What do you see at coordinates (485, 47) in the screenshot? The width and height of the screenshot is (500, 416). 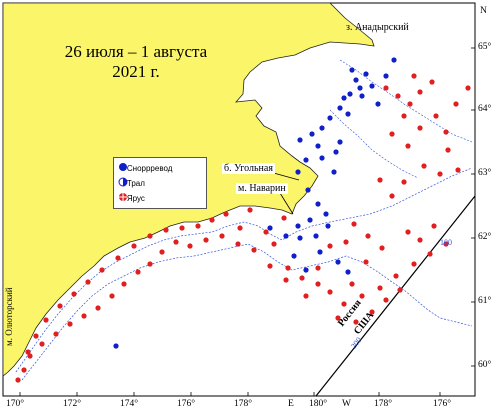 I see `y-tick-65: 65°` at bounding box center [485, 47].